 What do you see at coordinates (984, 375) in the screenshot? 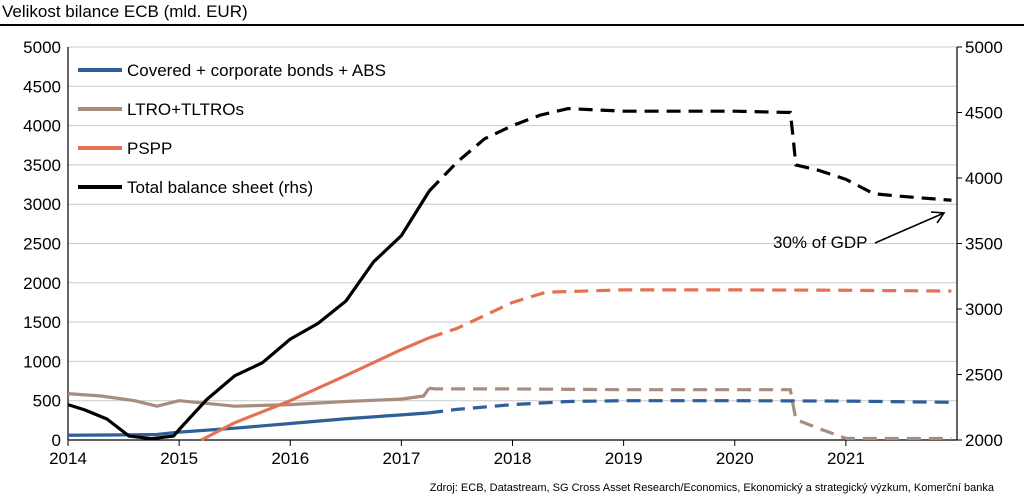
I see `y-tick-label-right: 2500` at bounding box center [984, 375].